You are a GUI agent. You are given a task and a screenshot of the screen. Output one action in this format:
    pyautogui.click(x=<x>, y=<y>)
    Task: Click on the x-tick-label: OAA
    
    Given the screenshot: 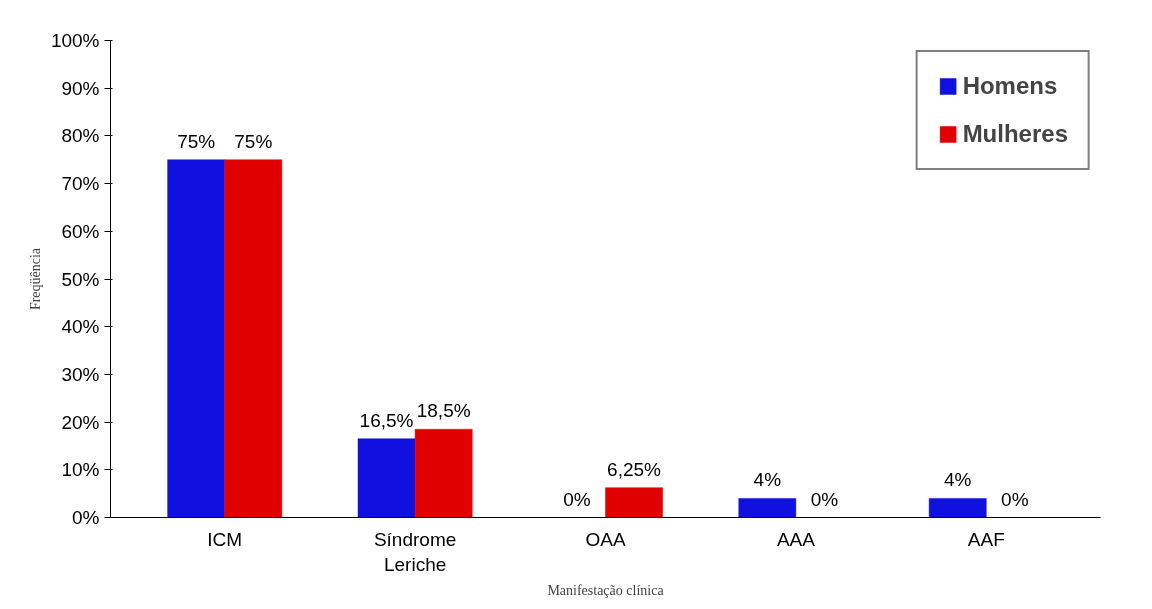 What is the action you would take?
    pyautogui.click(x=605, y=539)
    